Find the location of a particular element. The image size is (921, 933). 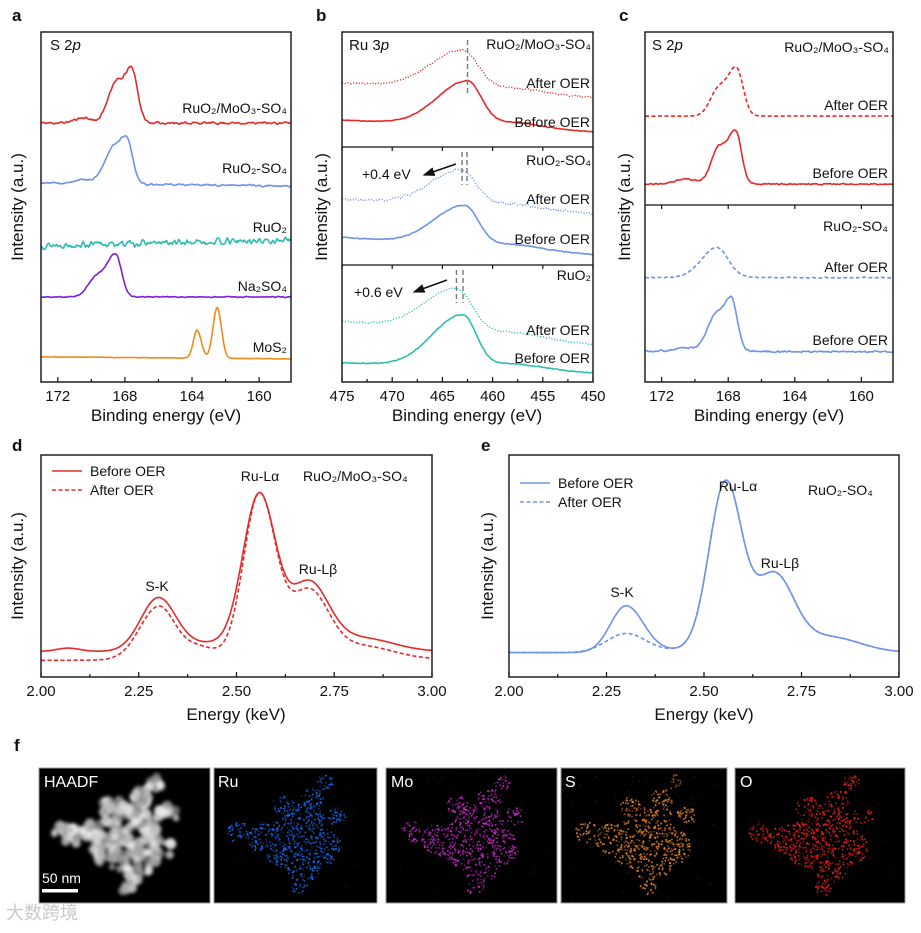

series-line-mos- is located at coordinates (166, 333).